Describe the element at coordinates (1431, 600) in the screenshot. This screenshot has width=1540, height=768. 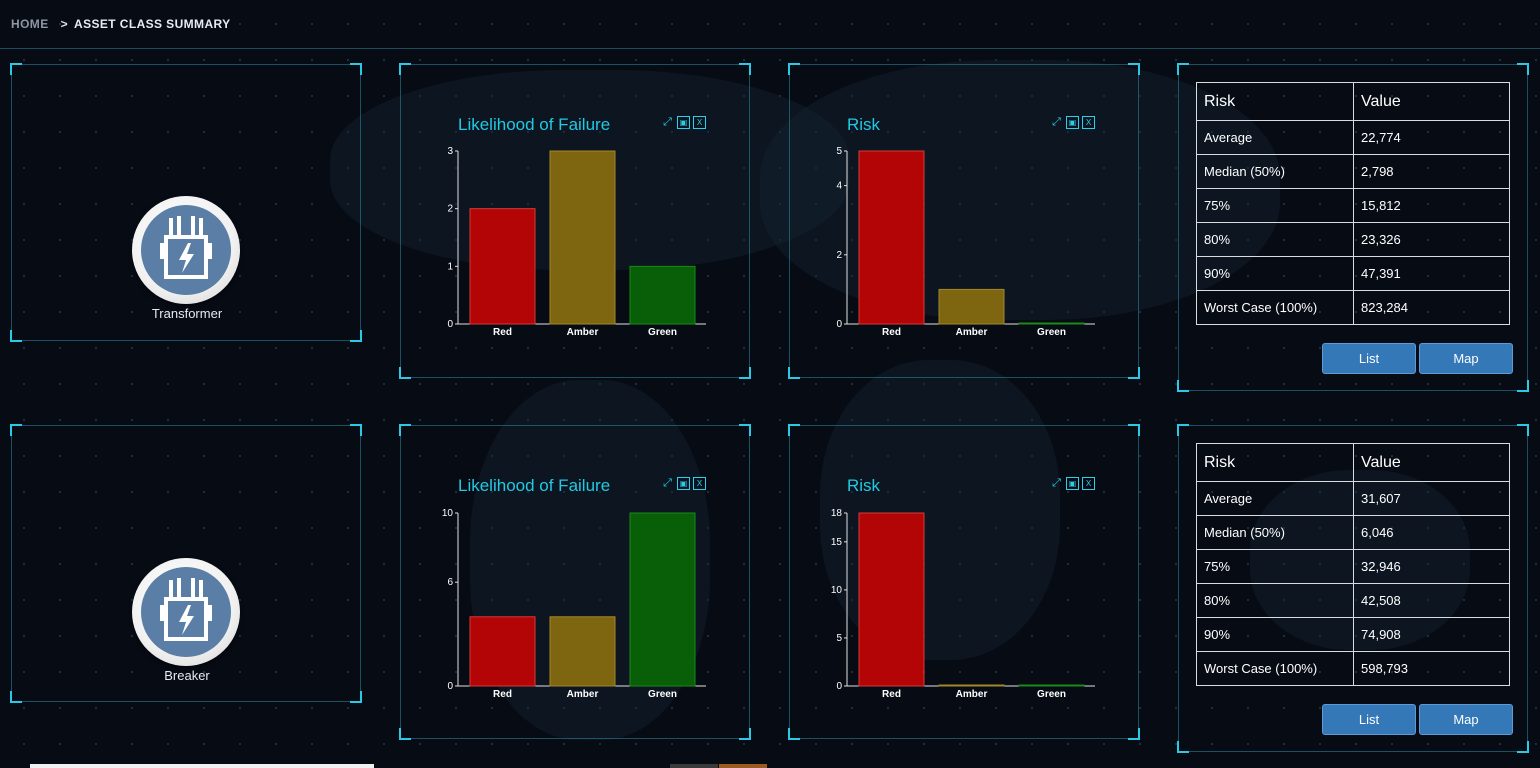
I see `stat-value: 42,508` at that location.